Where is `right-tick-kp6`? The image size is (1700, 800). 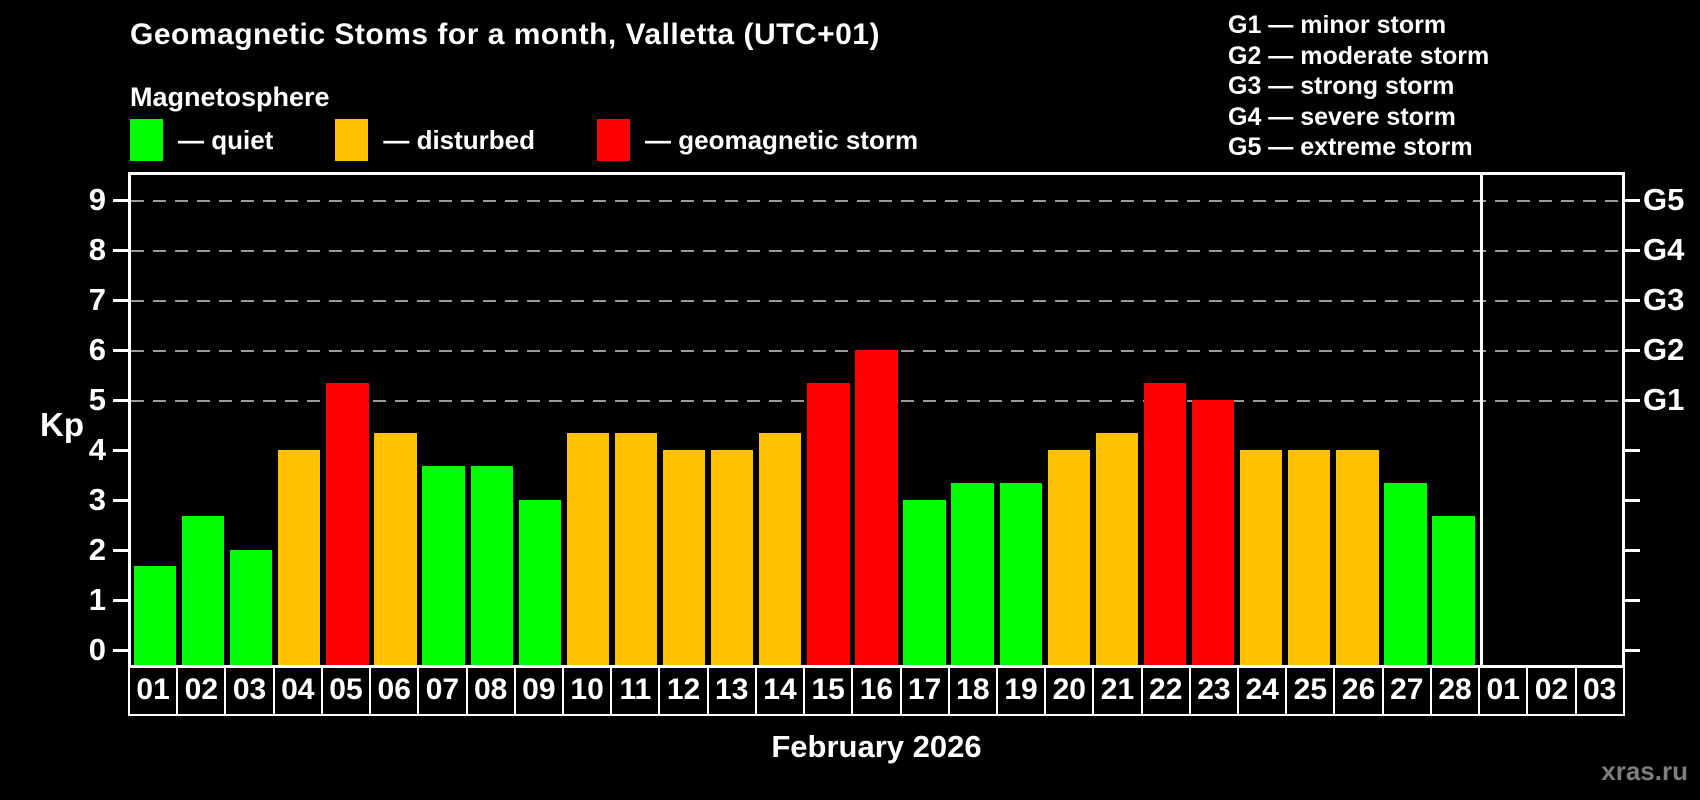 right-tick-kp6 is located at coordinates (1632, 350).